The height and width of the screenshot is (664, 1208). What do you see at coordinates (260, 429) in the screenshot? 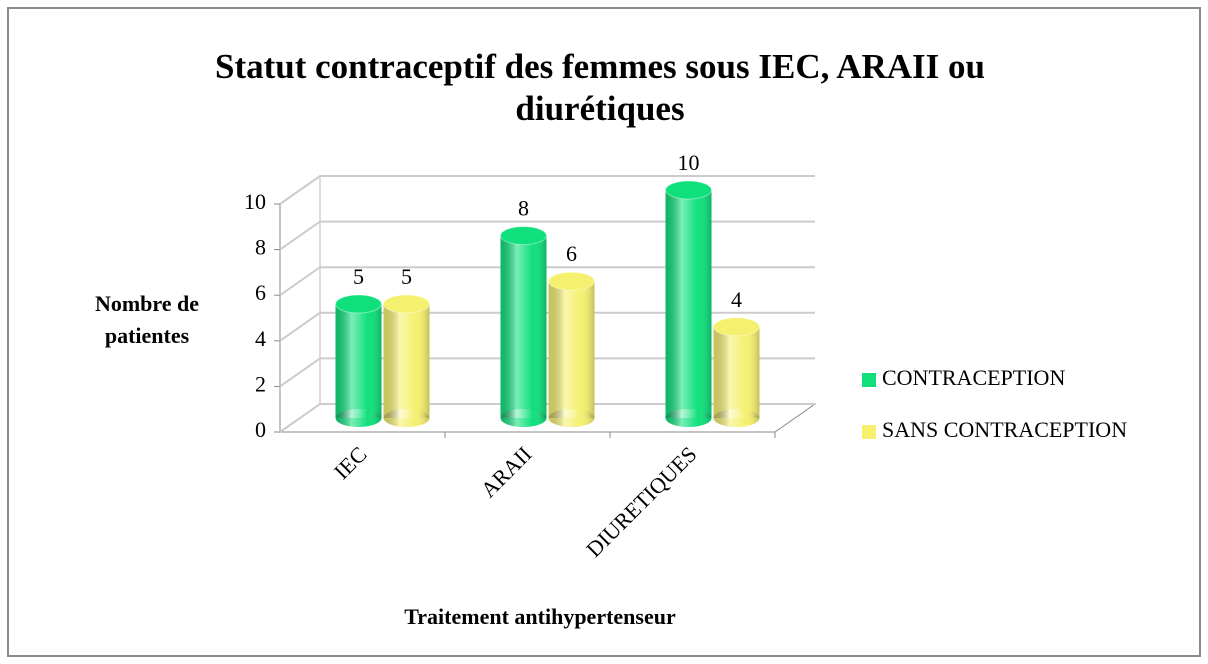
I see `y-tick-label: 0` at bounding box center [260, 429].